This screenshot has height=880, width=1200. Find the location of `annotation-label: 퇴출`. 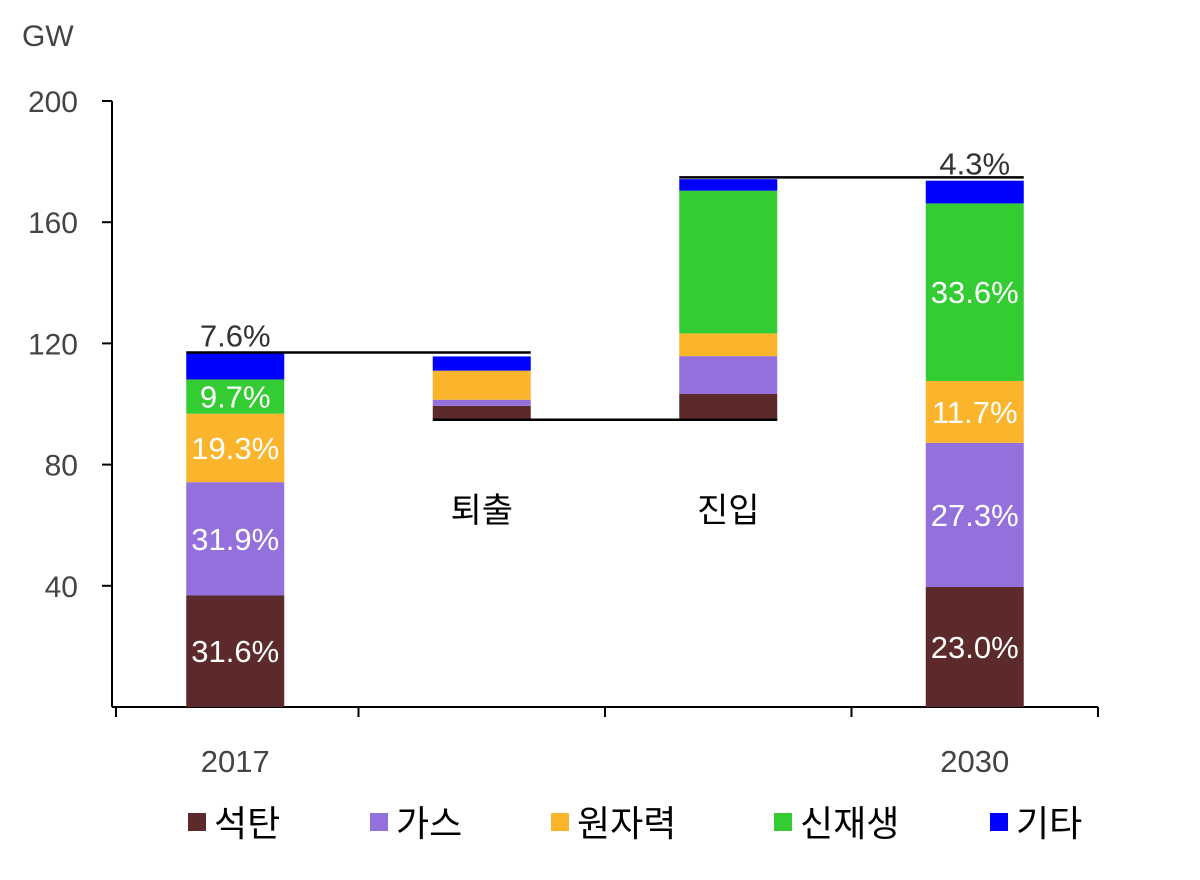

annotation-label: 퇴출 is located at coordinates (481, 511).